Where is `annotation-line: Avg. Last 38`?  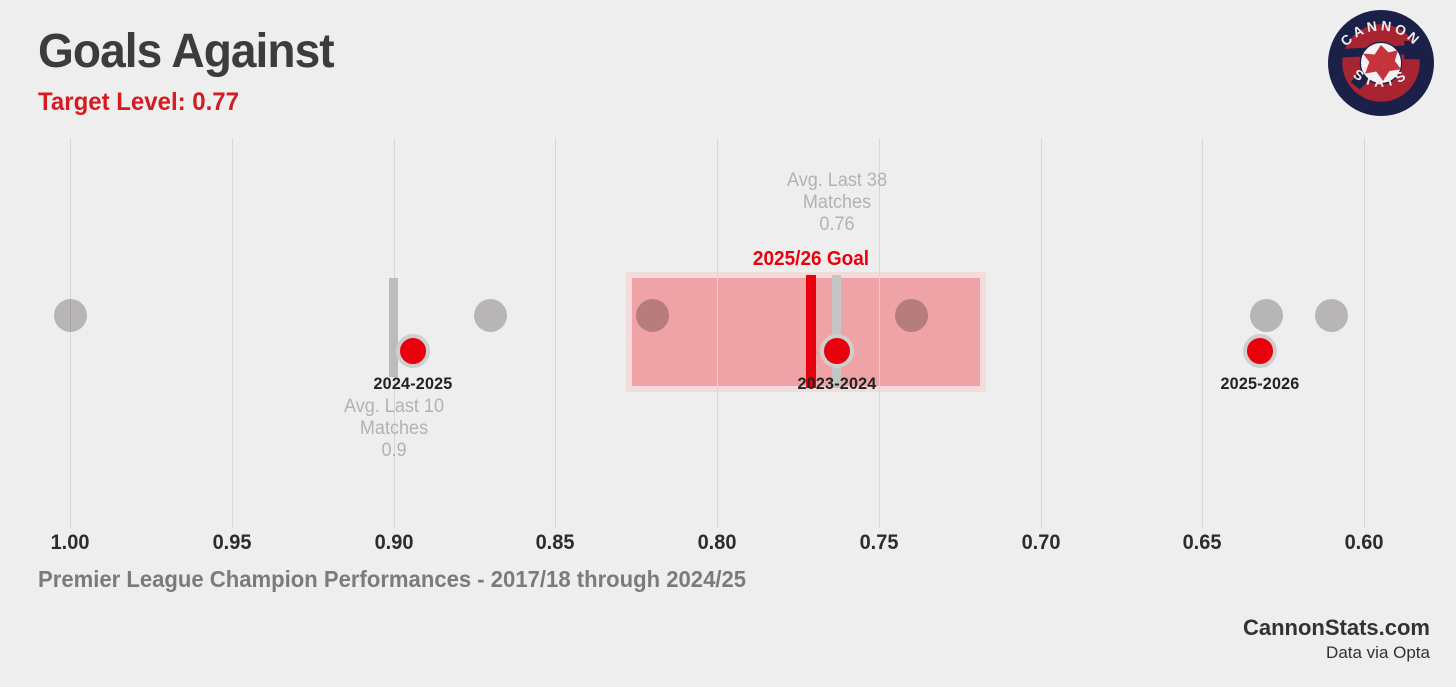
annotation-line: Avg. Last 38 is located at coordinates (836, 180).